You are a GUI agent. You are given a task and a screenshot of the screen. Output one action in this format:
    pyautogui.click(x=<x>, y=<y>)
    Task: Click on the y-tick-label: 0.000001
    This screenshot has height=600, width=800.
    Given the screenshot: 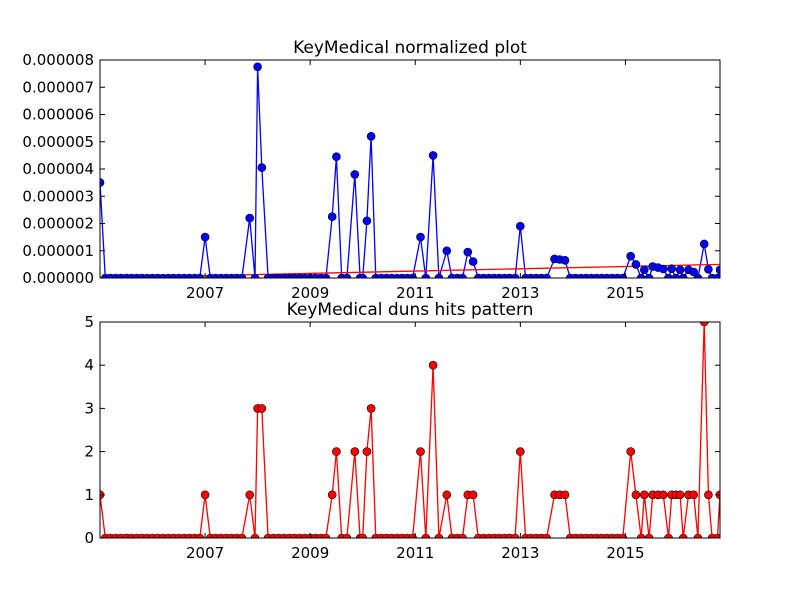 What is the action you would take?
    pyautogui.click(x=58, y=251)
    